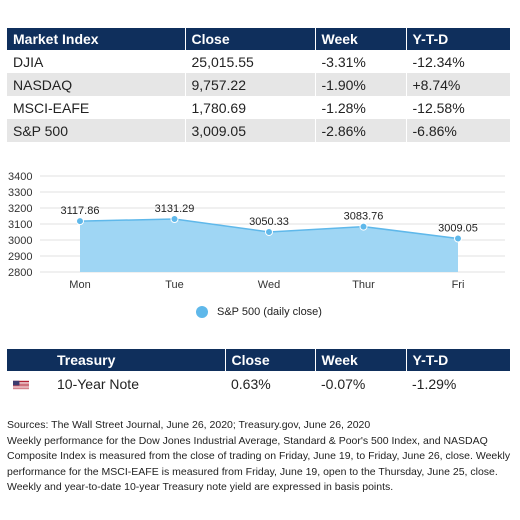  I want to click on treasury-name: 10-Year Note, so click(98, 384).